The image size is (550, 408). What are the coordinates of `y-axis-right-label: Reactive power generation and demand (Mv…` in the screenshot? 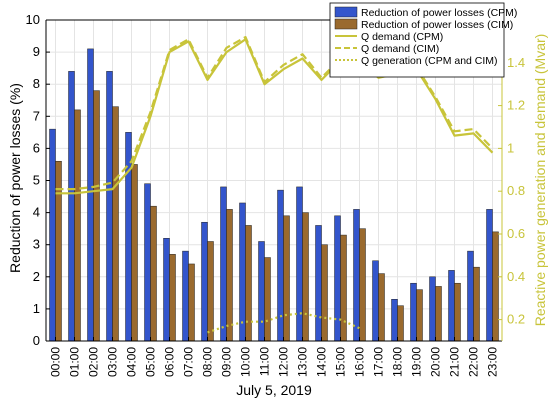 It's located at (540, 180).